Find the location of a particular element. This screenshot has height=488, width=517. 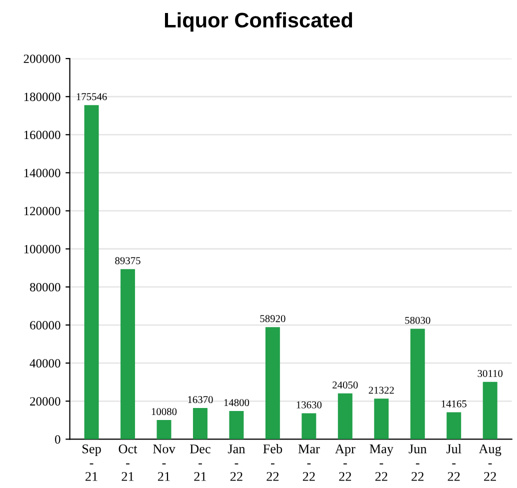

x-tick-label: Dec - 21 is located at coordinates (200, 462).